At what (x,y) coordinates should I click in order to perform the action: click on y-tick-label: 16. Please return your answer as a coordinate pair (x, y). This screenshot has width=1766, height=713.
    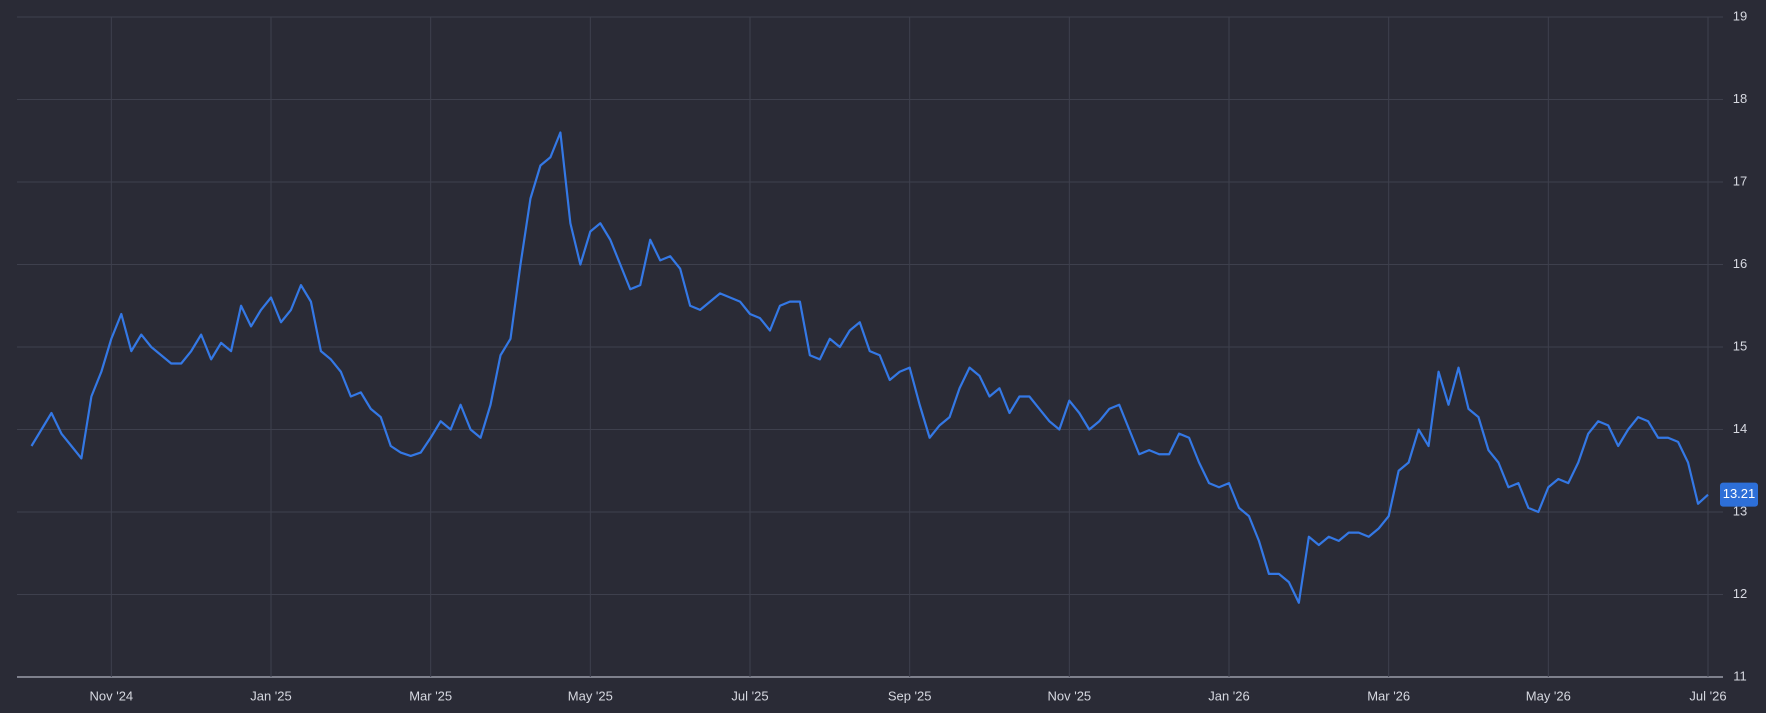
    Looking at the image, I should click on (1740, 263).